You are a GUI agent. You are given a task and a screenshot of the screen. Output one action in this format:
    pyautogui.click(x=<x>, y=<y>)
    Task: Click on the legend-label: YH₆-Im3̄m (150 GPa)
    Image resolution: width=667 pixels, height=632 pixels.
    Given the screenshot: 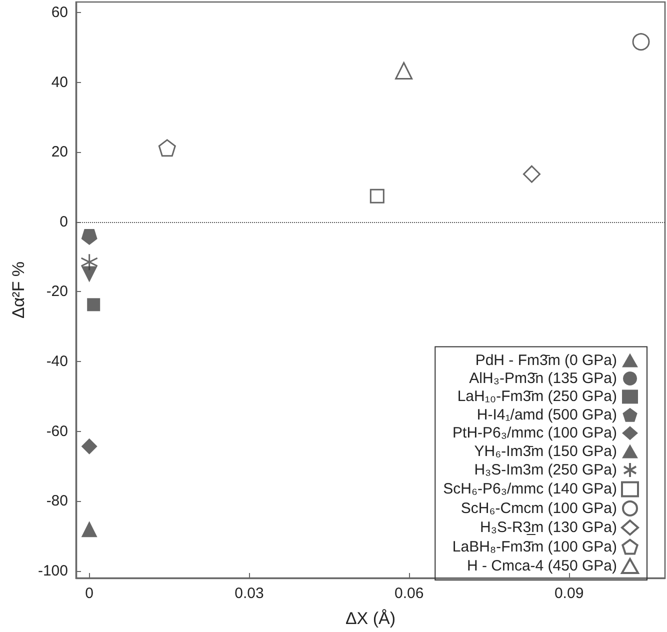 What is the action you would take?
    pyautogui.click(x=546, y=451)
    